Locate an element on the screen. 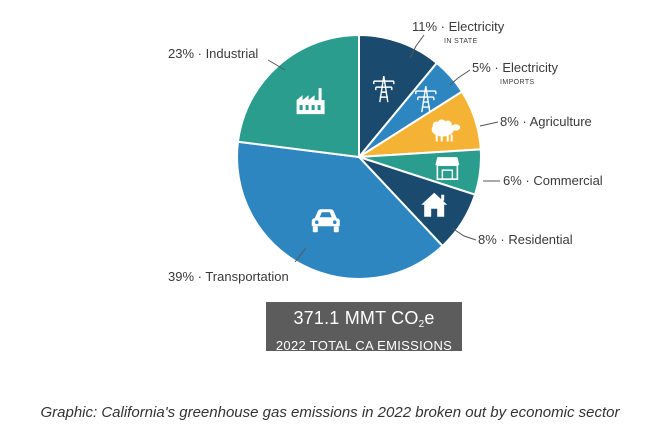  total-emissions-box: 371.1 MMT CO2e 2022 TOTAL CA EMISSIONS is located at coordinates (364, 327).